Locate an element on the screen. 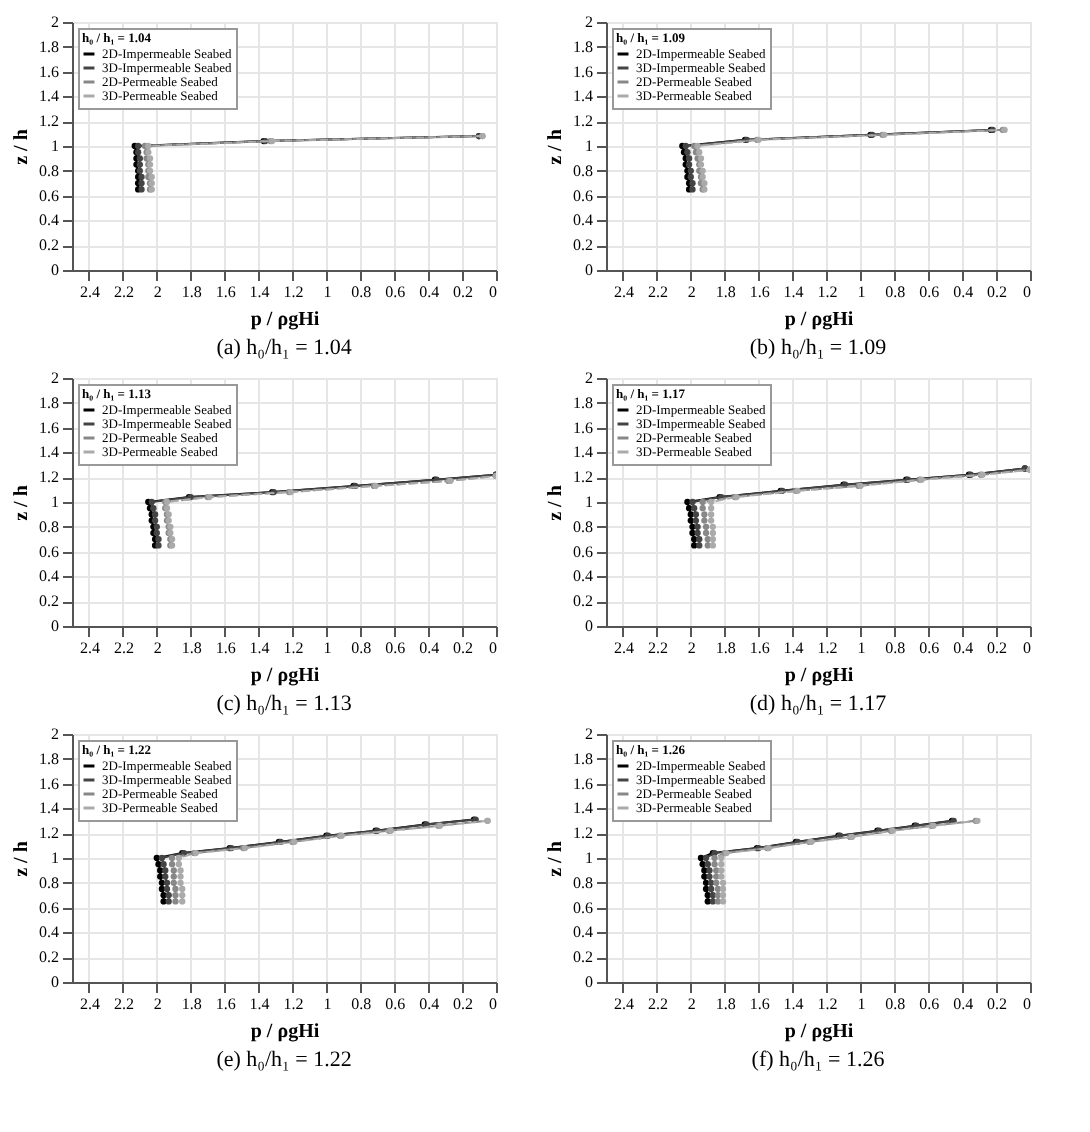 This screenshot has height=1132, width=1090. y-tick-label: 1.2 is located at coordinates (49, 121).